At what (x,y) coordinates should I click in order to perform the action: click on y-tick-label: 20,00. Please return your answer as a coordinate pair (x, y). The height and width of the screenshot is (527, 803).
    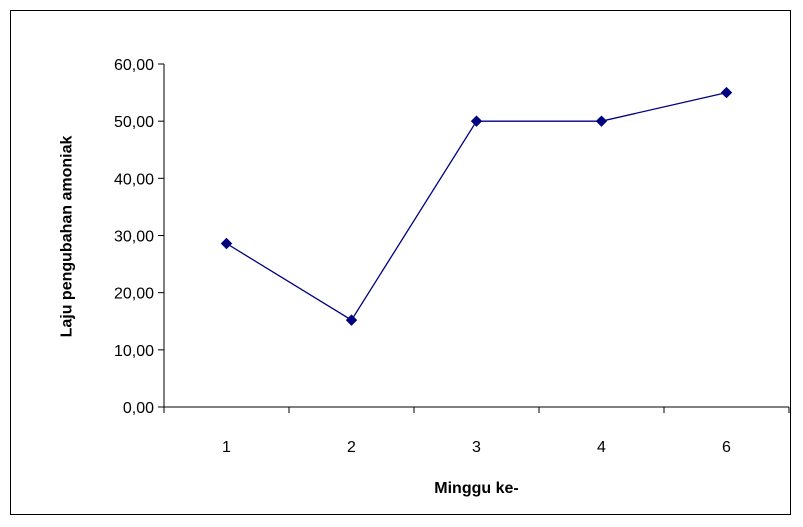
    Looking at the image, I should click on (134, 294).